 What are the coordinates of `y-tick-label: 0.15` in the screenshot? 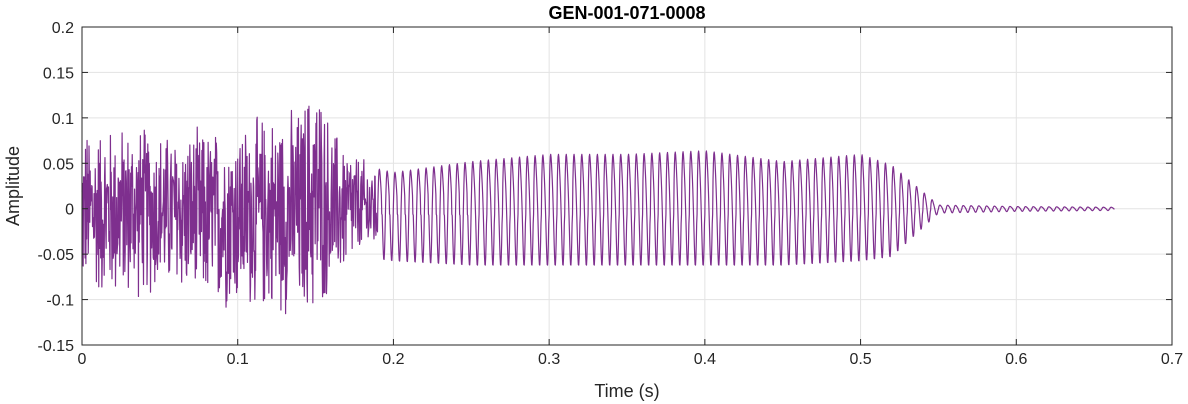 It's located at (58, 73).